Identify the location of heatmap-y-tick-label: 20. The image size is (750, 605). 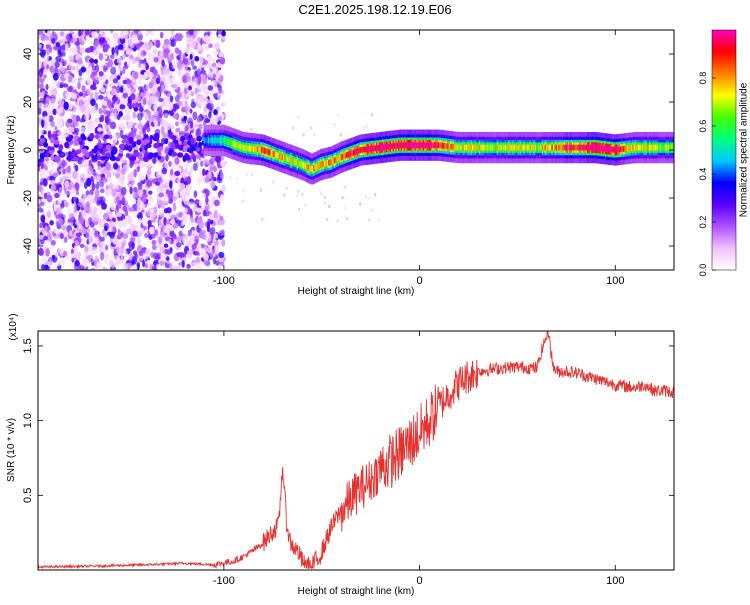
(28, 102).